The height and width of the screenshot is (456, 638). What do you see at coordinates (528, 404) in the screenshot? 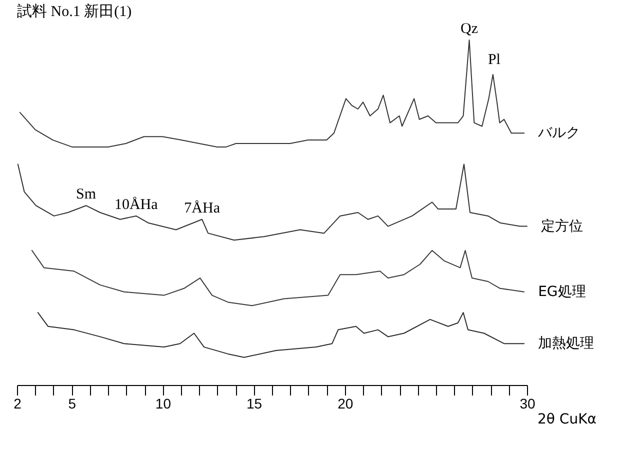
I see `x-tick-label: 30` at bounding box center [528, 404].